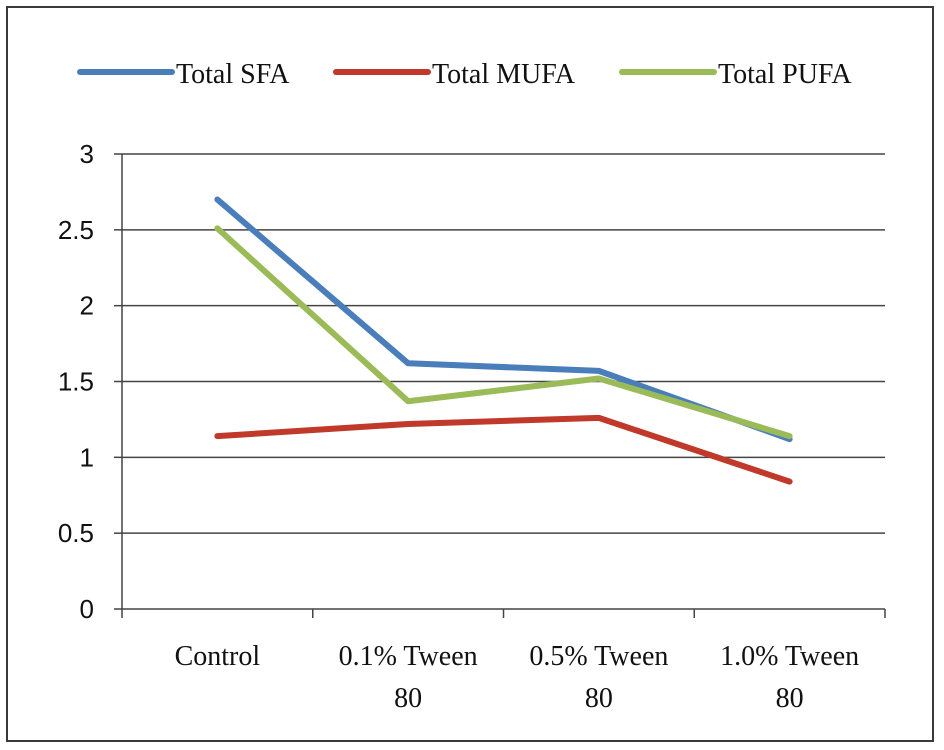 The image size is (944, 750). I want to click on y-tick-label: 0, so click(87, 609).